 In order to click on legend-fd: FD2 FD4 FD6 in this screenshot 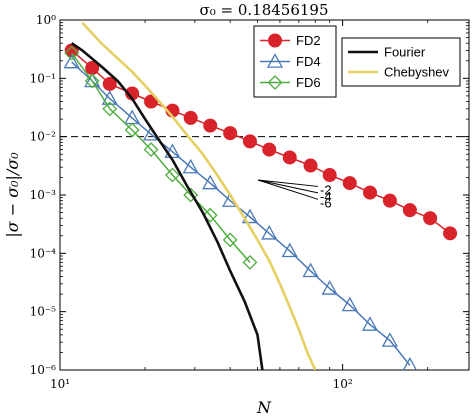, I will do `click(295, 61)`.